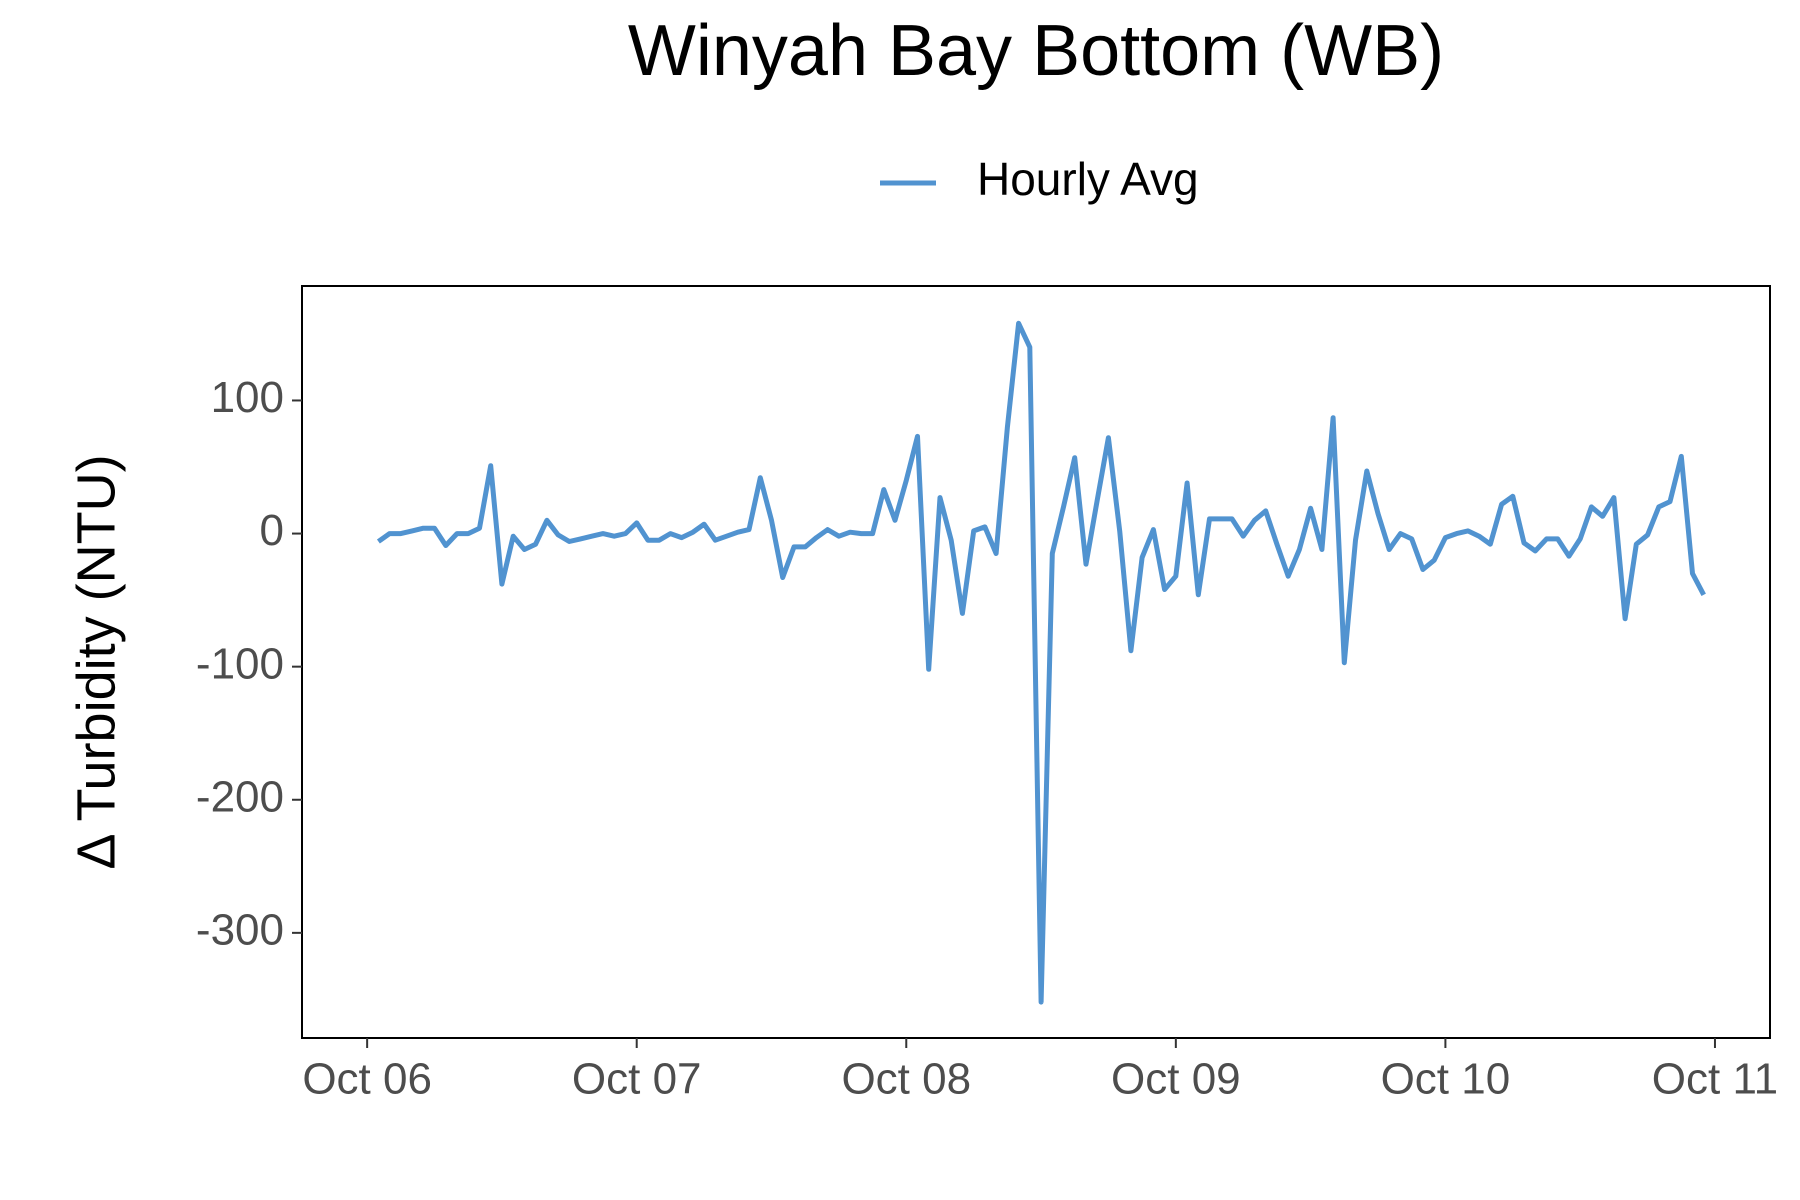 This screenshot has width=1800, height=1200. What do you see at coordinates (240, 663) in the screenshot?
I see `y-tick-label: -100` at bounding box center [240, 663].